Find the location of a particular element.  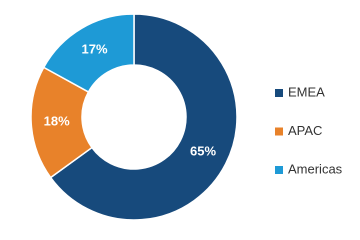

value-label: 17% is located at coordinates (95, 49).